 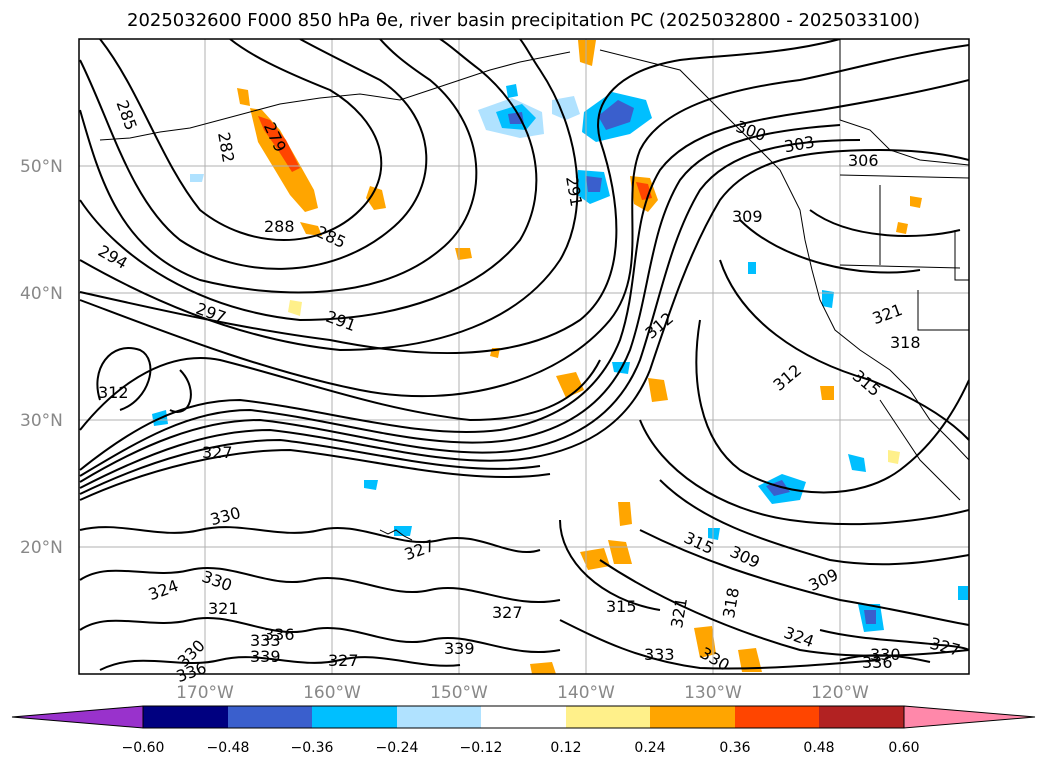 I want to click on lon-tick-label: 120°W, so click(x=840, y=693).